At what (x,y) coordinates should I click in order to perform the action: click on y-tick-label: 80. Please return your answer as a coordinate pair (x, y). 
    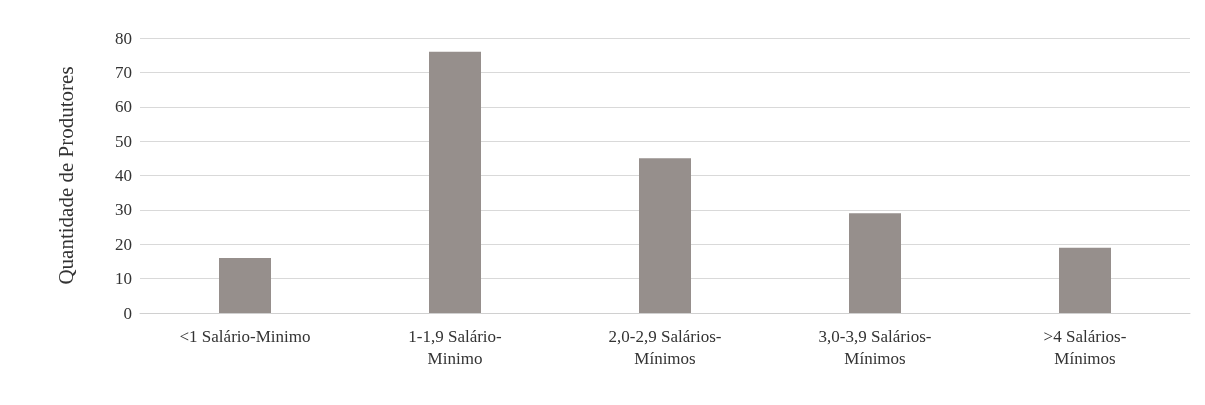
    Looking at the image, I should click on (123, 38).